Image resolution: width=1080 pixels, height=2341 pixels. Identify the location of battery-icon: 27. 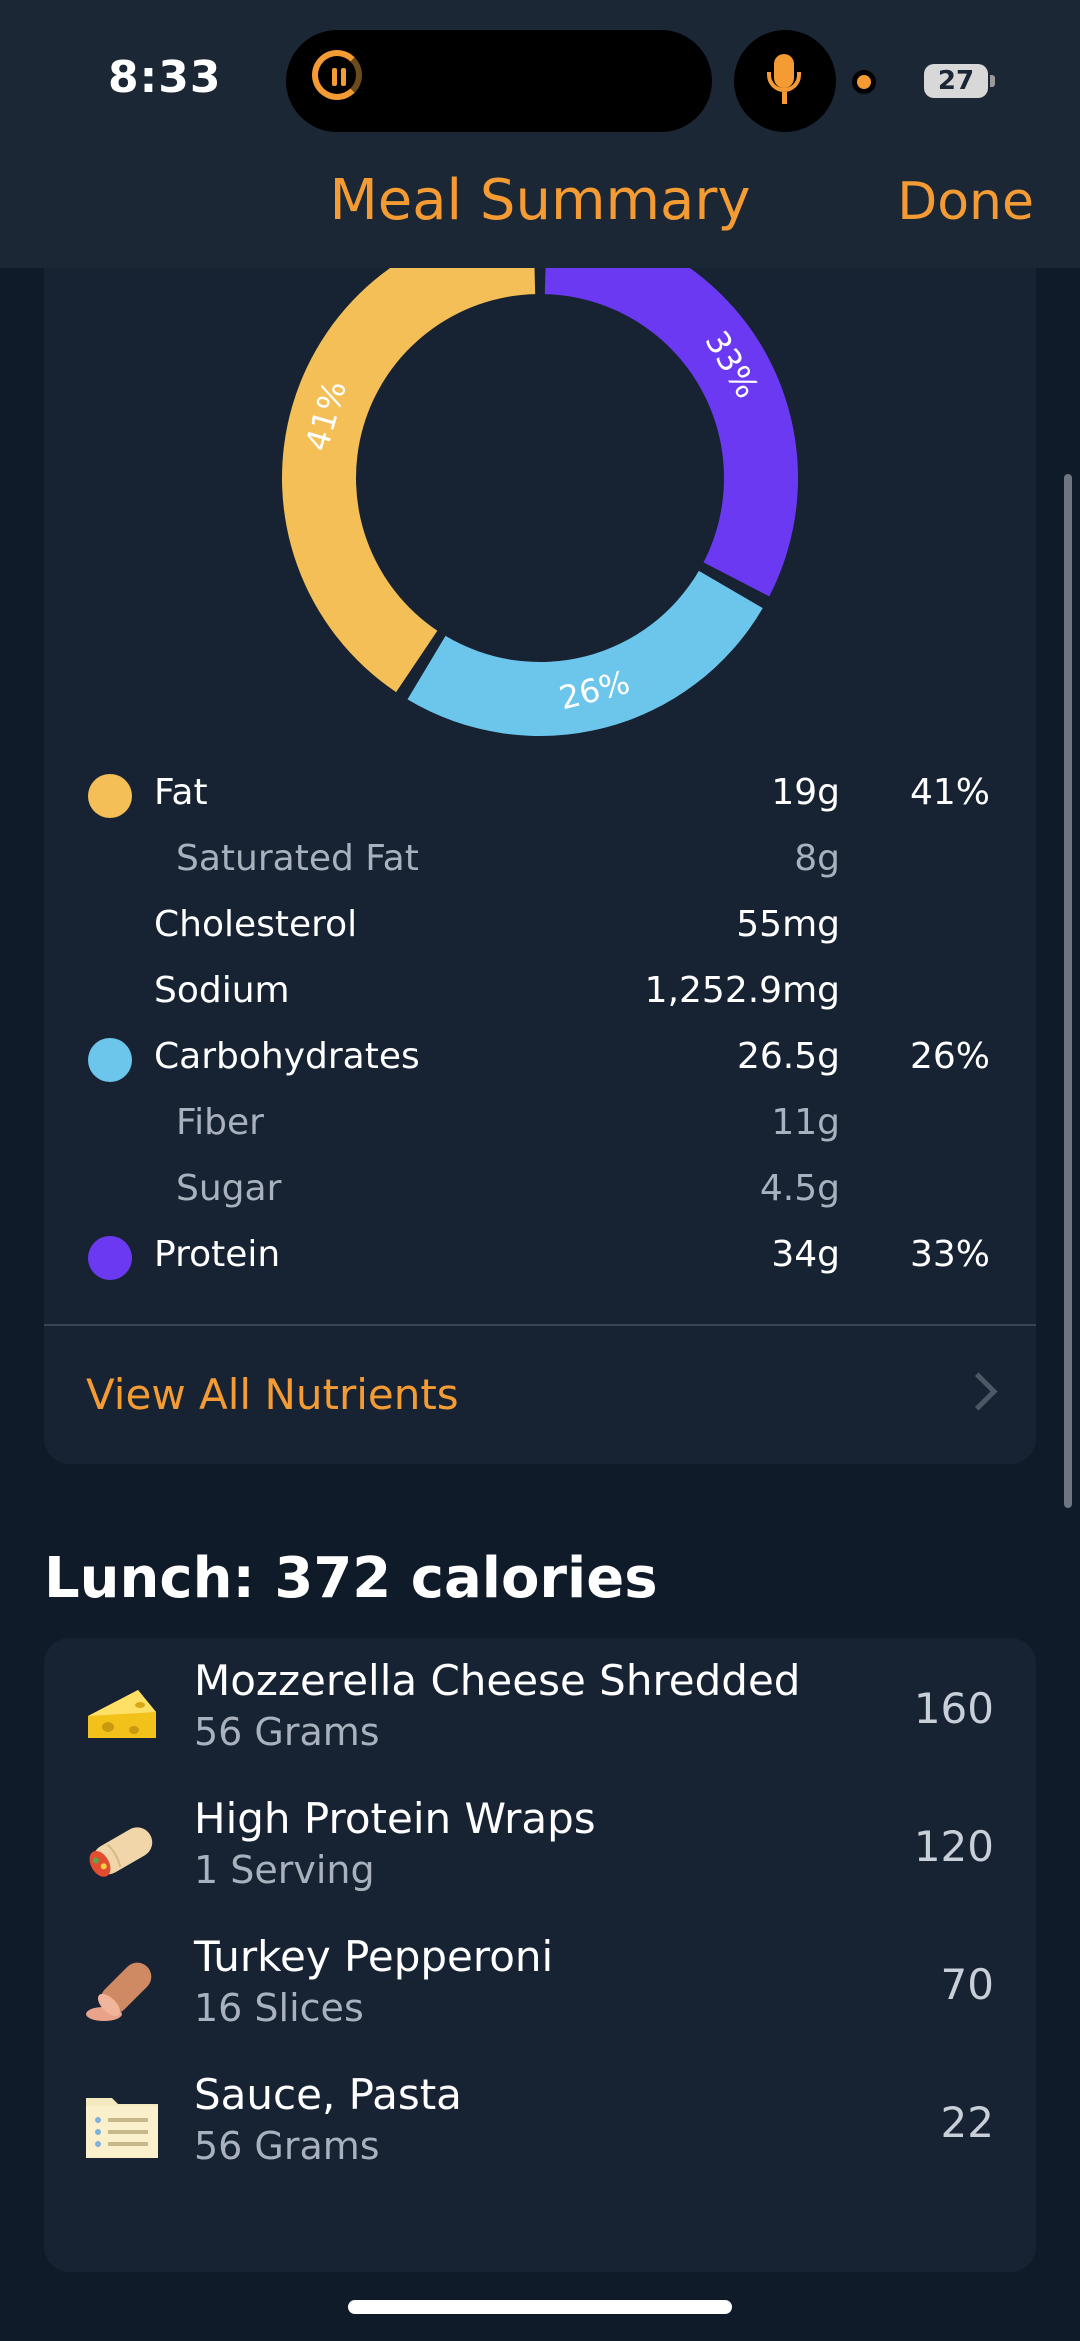
(956, 81).